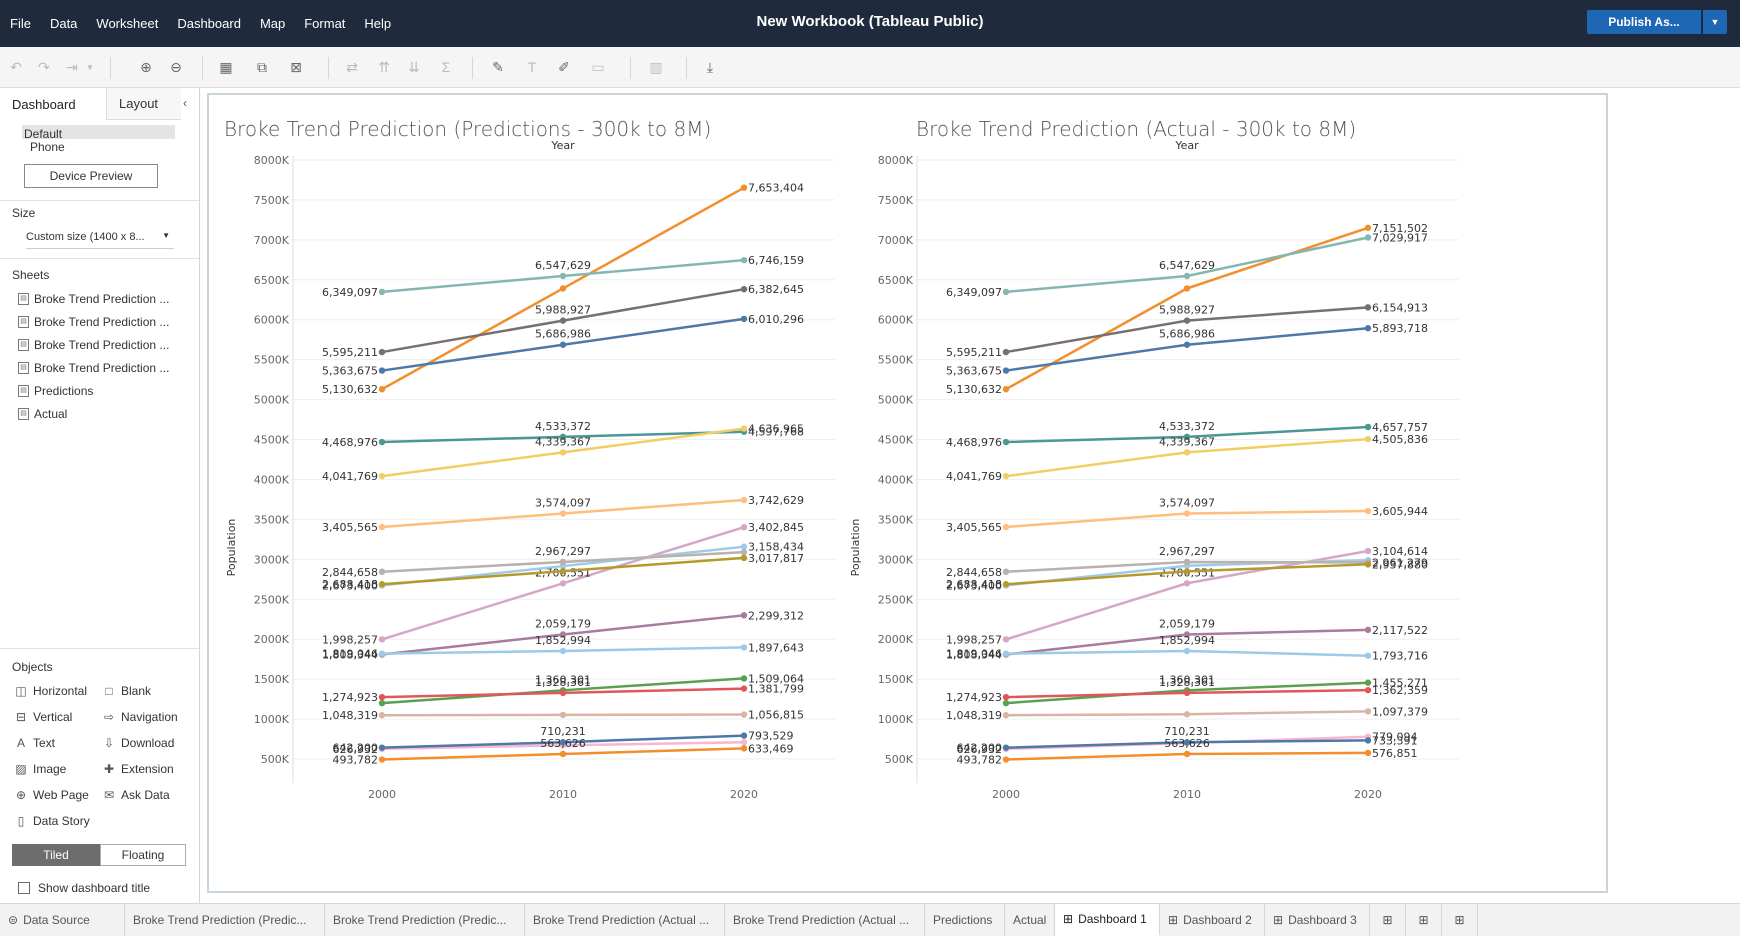 The image size is (1740, 936). I want to click on blank-icon: □, so click(109, 691).